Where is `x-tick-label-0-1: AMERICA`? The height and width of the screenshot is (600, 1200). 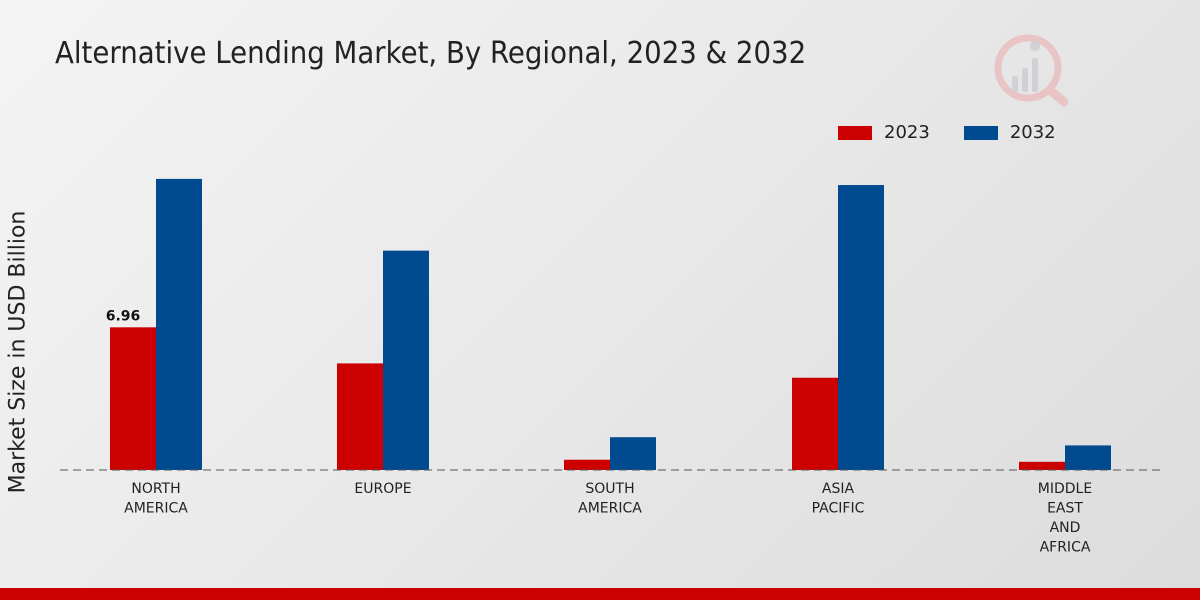 x-tick-label-0-1: AMERICA is located at coordinates (156, 509).